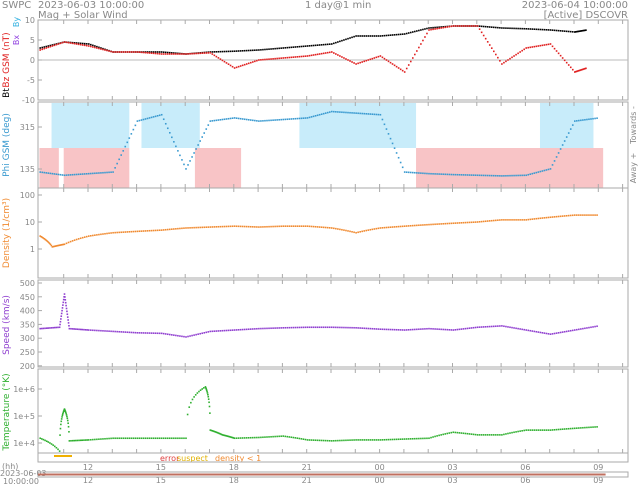 This screenshot has height=486, width=640. Describe the element at coordinates (31, 80) in the screenshot. I see `mag-ytick: -5` at that location.